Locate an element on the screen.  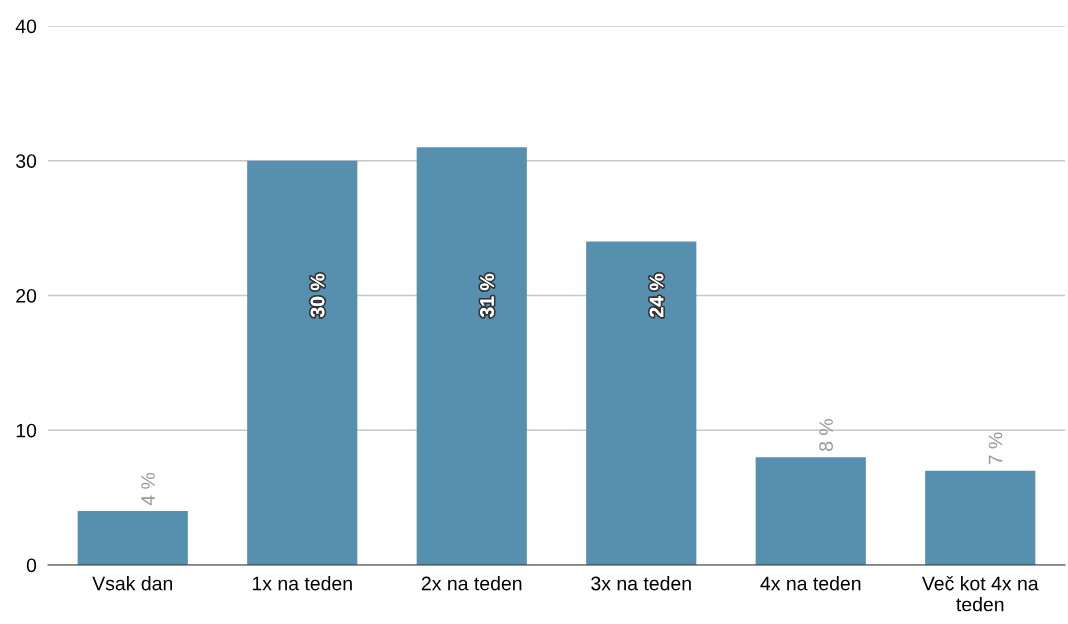
data-label: 8 % is located at coordinates (826, 435).